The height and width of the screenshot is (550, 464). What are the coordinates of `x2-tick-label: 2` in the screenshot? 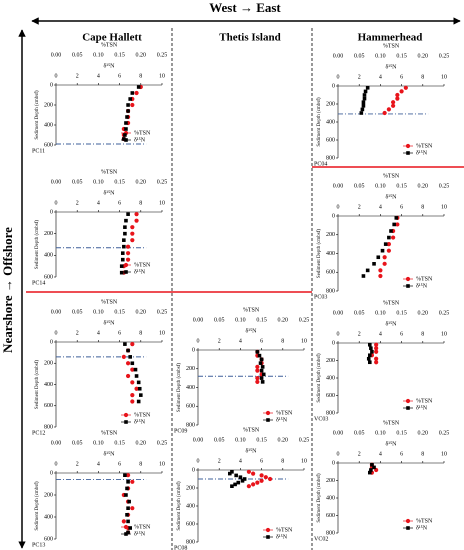 It's located at (219, 341).